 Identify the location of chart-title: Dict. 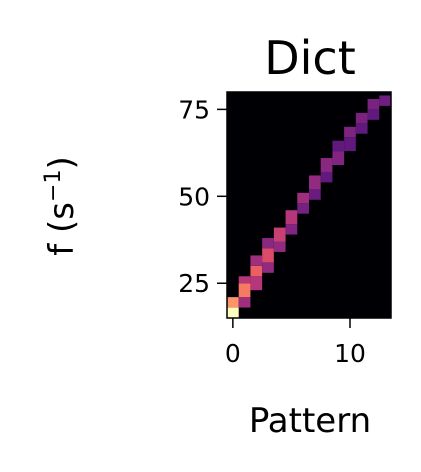
(310, 58).